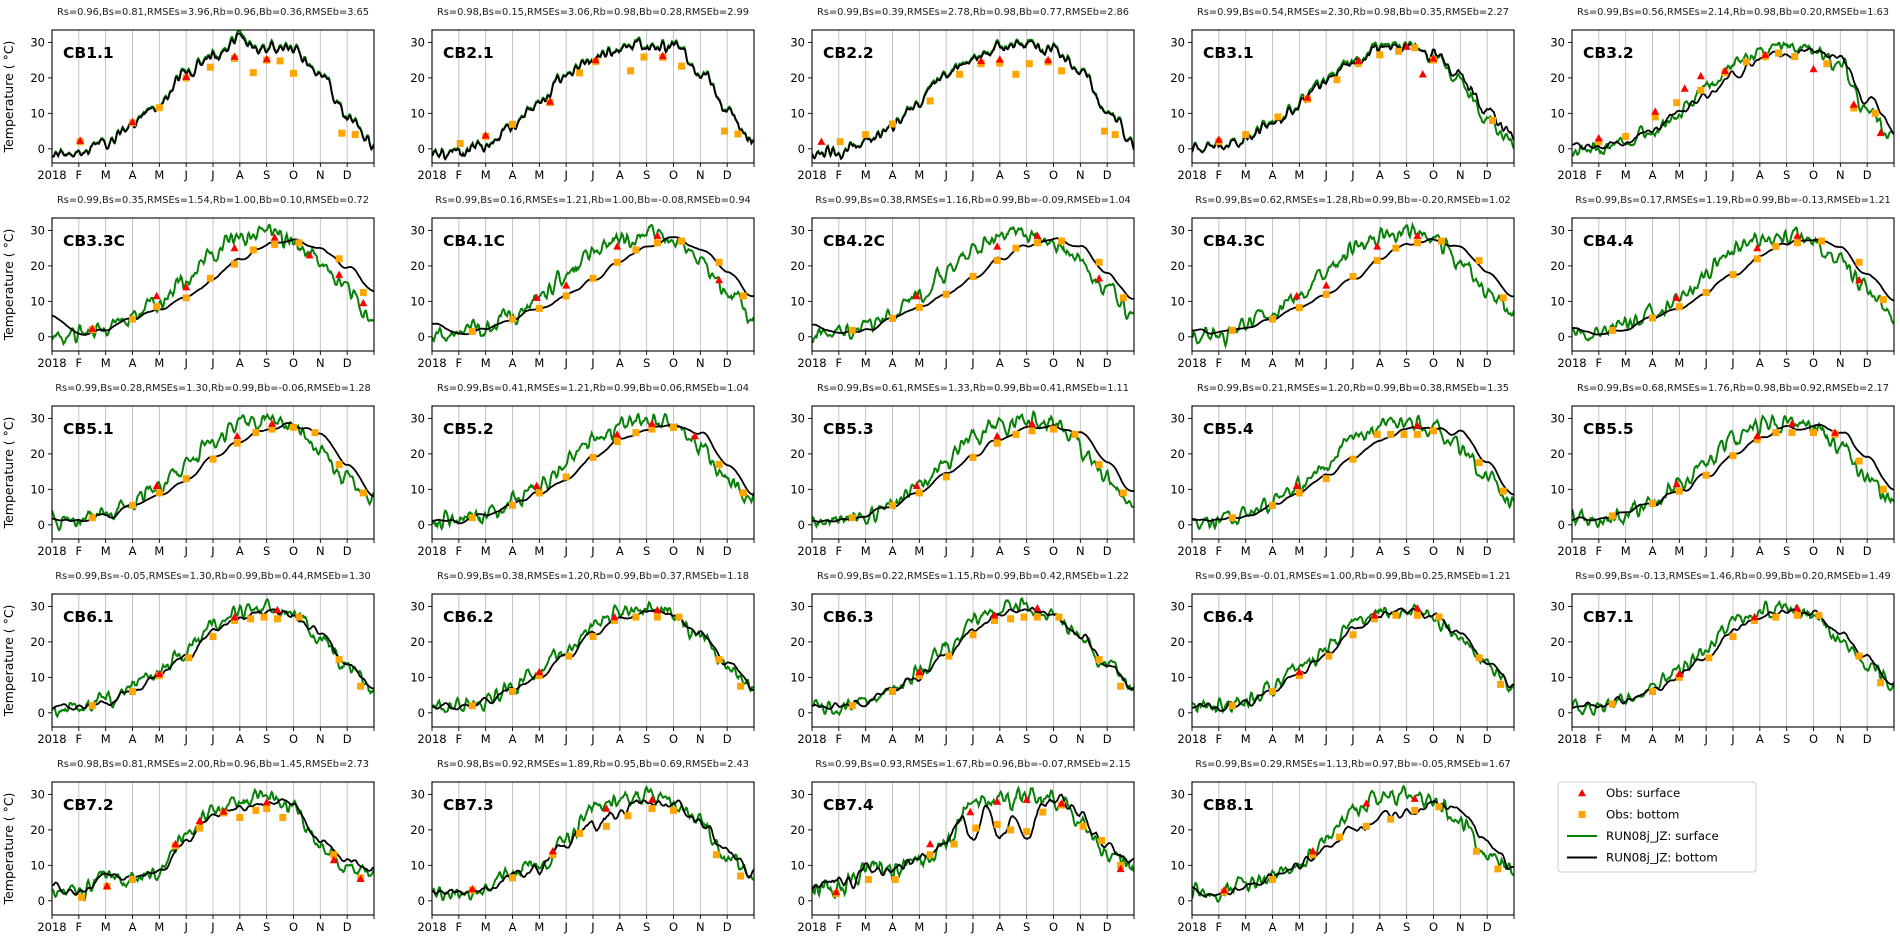 Image resolution: width=1900 pixels, height=944 pixels. What do you see at coordinates (1608, 241) in the screenshot?
I see `station-label: CB4.4` at bounding box center [1608, 241].